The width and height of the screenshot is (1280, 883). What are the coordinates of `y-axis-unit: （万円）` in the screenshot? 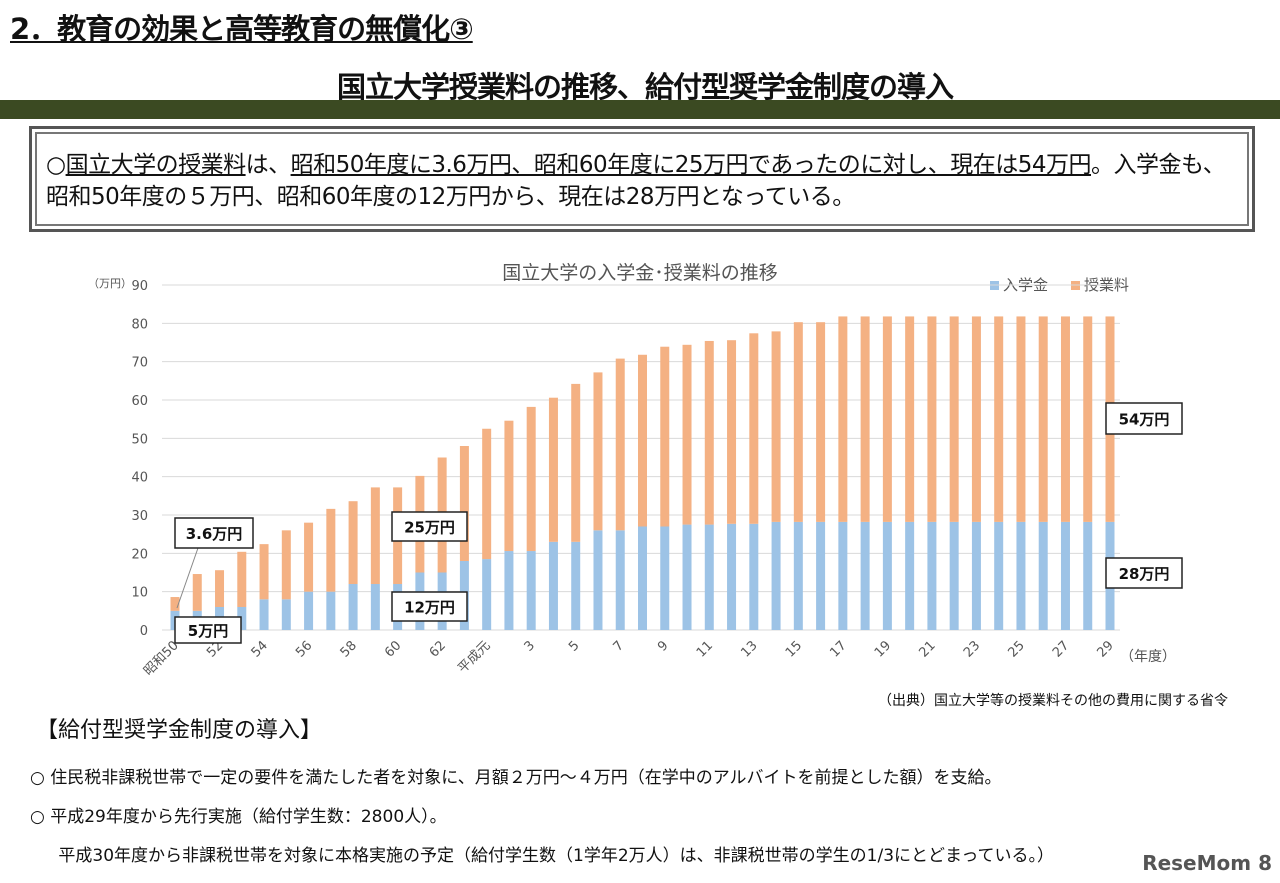 It's located at (110, 283).